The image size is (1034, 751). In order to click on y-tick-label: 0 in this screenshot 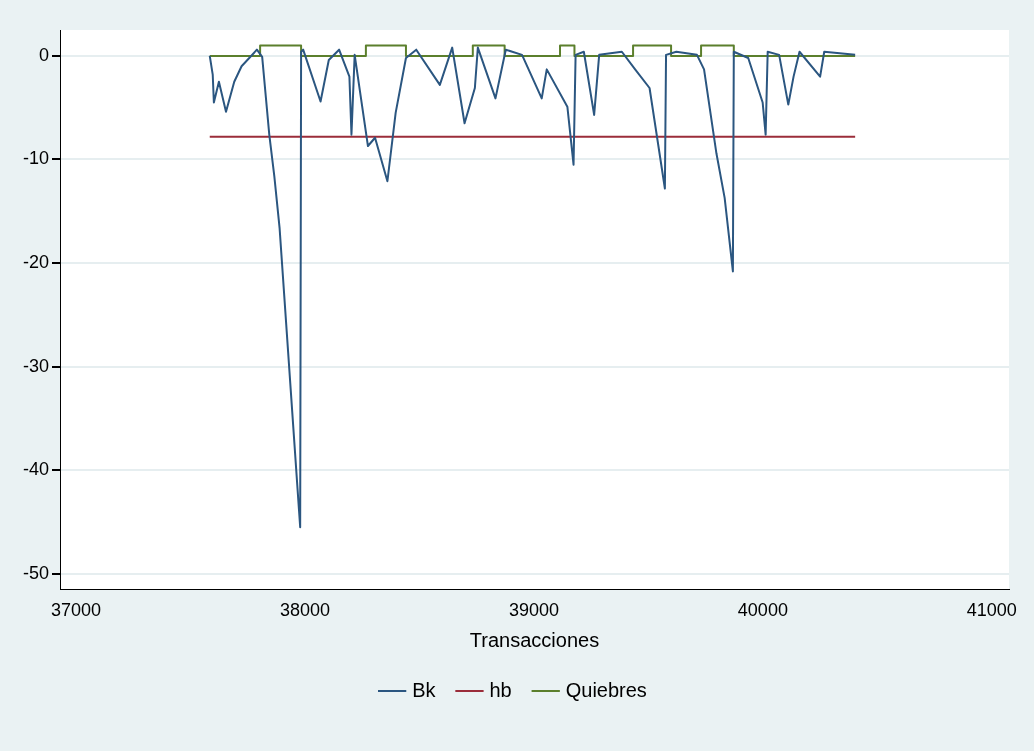, I will do `click(44, 54)`.